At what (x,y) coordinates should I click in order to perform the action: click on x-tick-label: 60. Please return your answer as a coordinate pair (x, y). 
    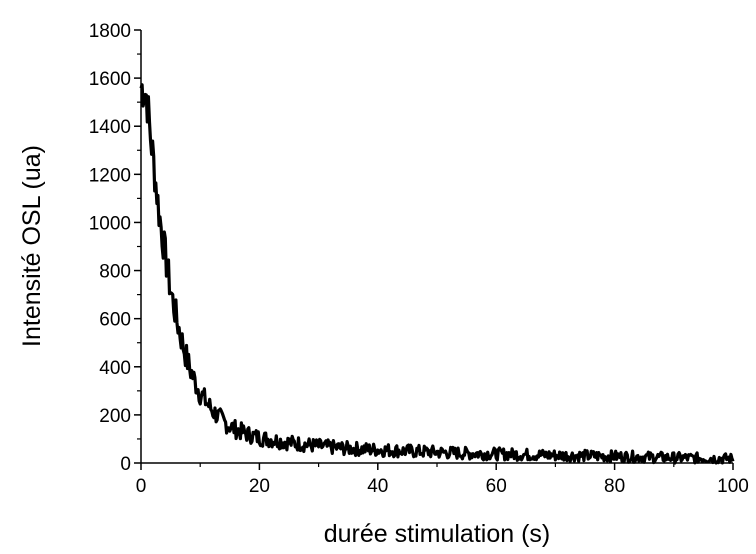
    Looking at the image, I should click on (496, 486).